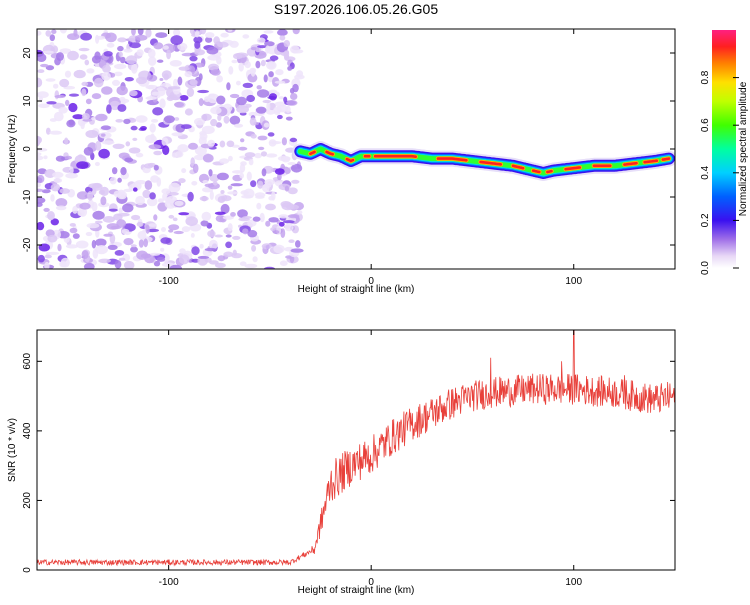 The height and width of the screenshot is (605, 750). I want to click on snr-xlabel: Height of straight line (km), so click(356, 590).